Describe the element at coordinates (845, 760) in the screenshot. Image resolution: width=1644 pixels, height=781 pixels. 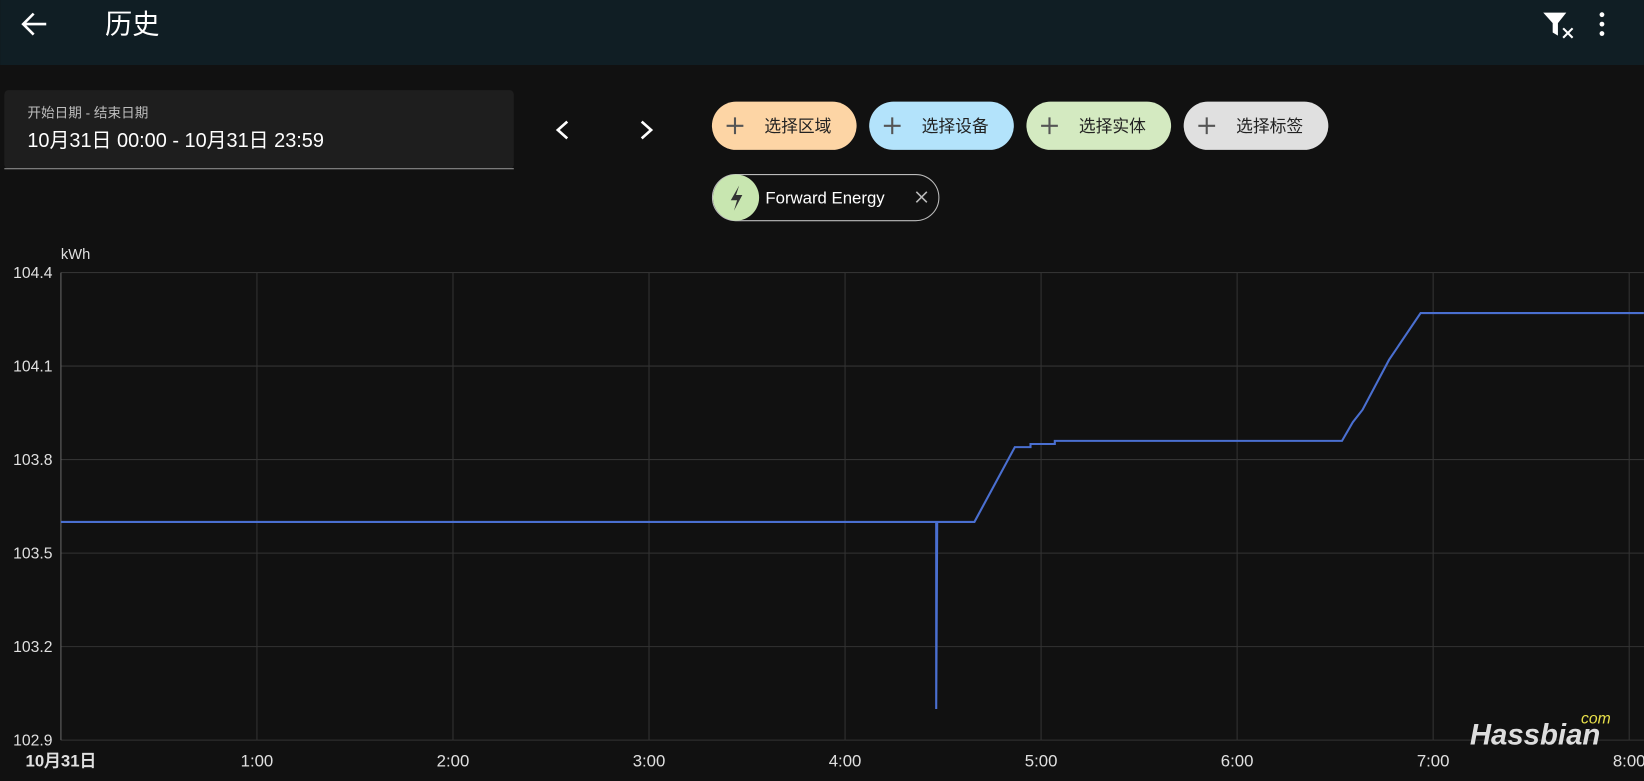
I see `x-tick-label: 4:00` at that location.